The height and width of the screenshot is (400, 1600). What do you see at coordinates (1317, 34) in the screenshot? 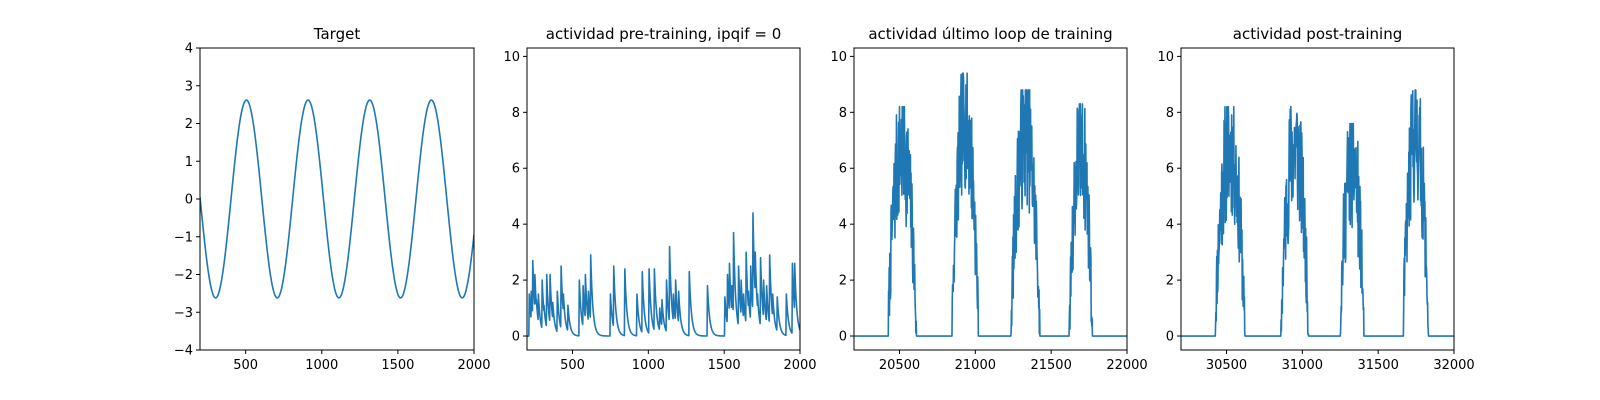
I see `panel-title: actividad post-training` at bounding box center [1317, 34].